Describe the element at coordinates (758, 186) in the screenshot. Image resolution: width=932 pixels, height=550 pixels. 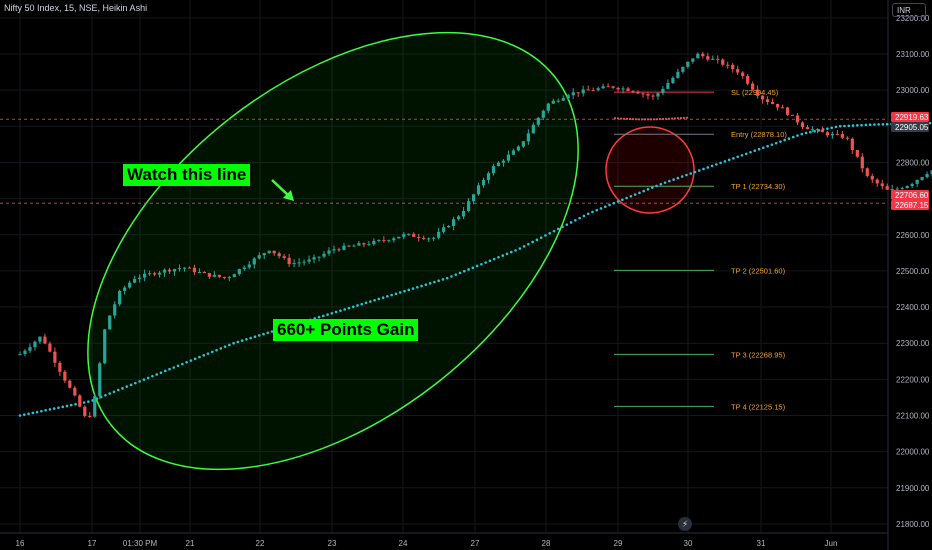
I see `level-label: TP 1 (22734.30)` at that location.